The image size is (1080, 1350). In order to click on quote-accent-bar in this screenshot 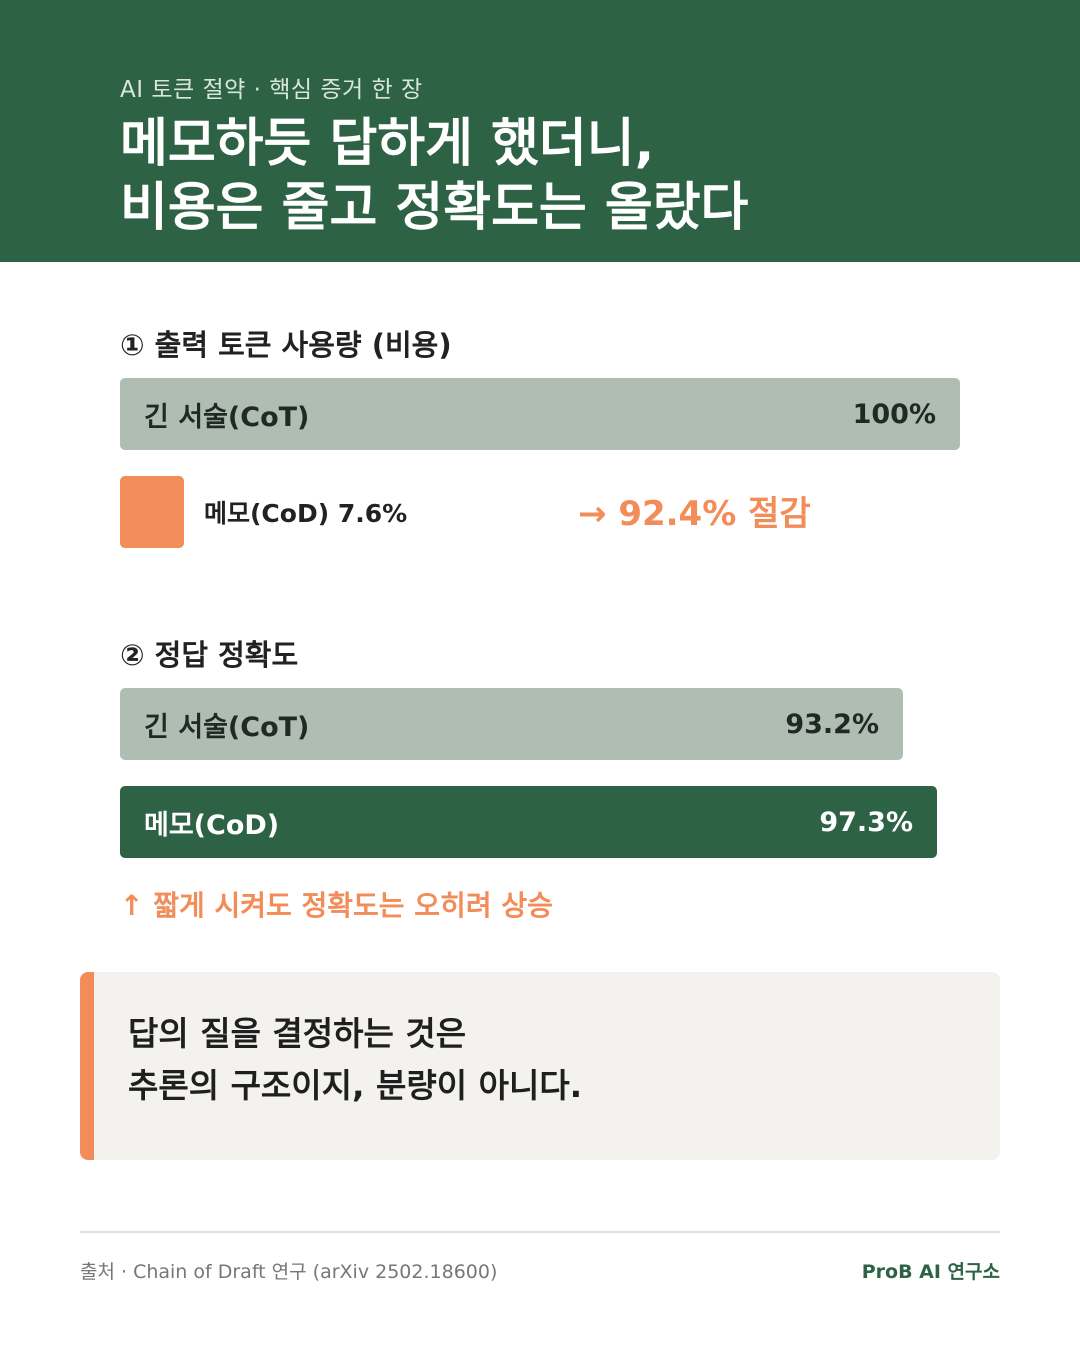, I will do `click(87, 1066)`.